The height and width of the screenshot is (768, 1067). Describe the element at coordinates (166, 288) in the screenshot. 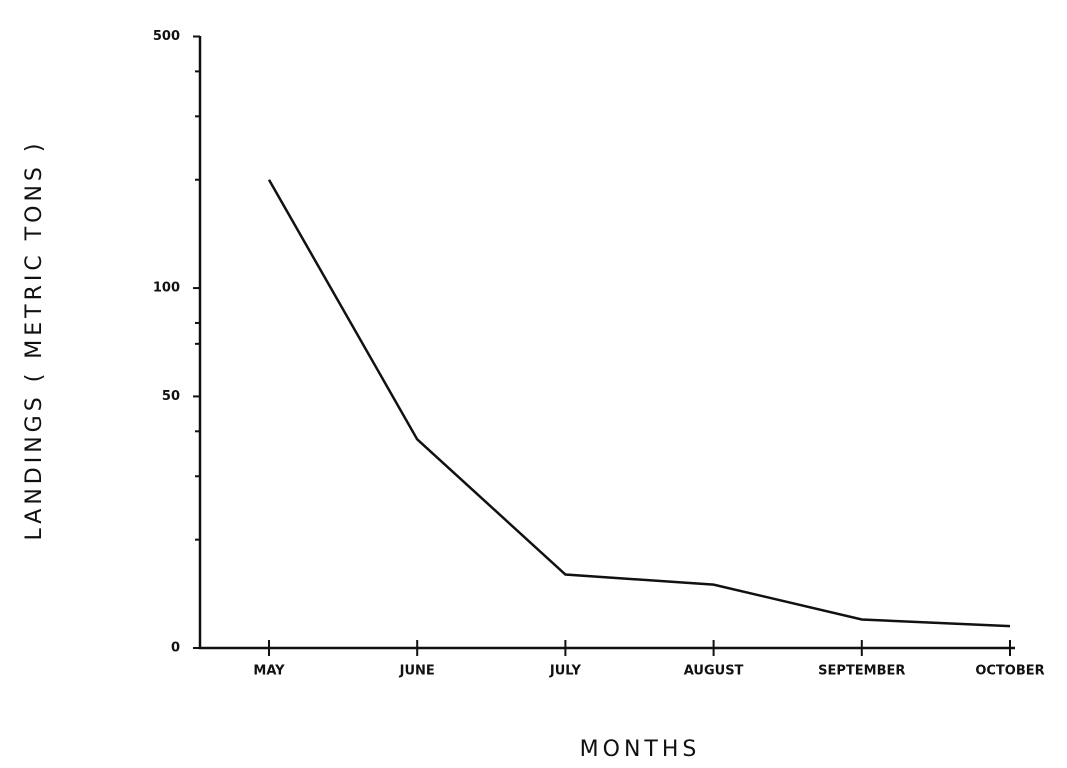

I see `y-tick-label: 100` at that location.